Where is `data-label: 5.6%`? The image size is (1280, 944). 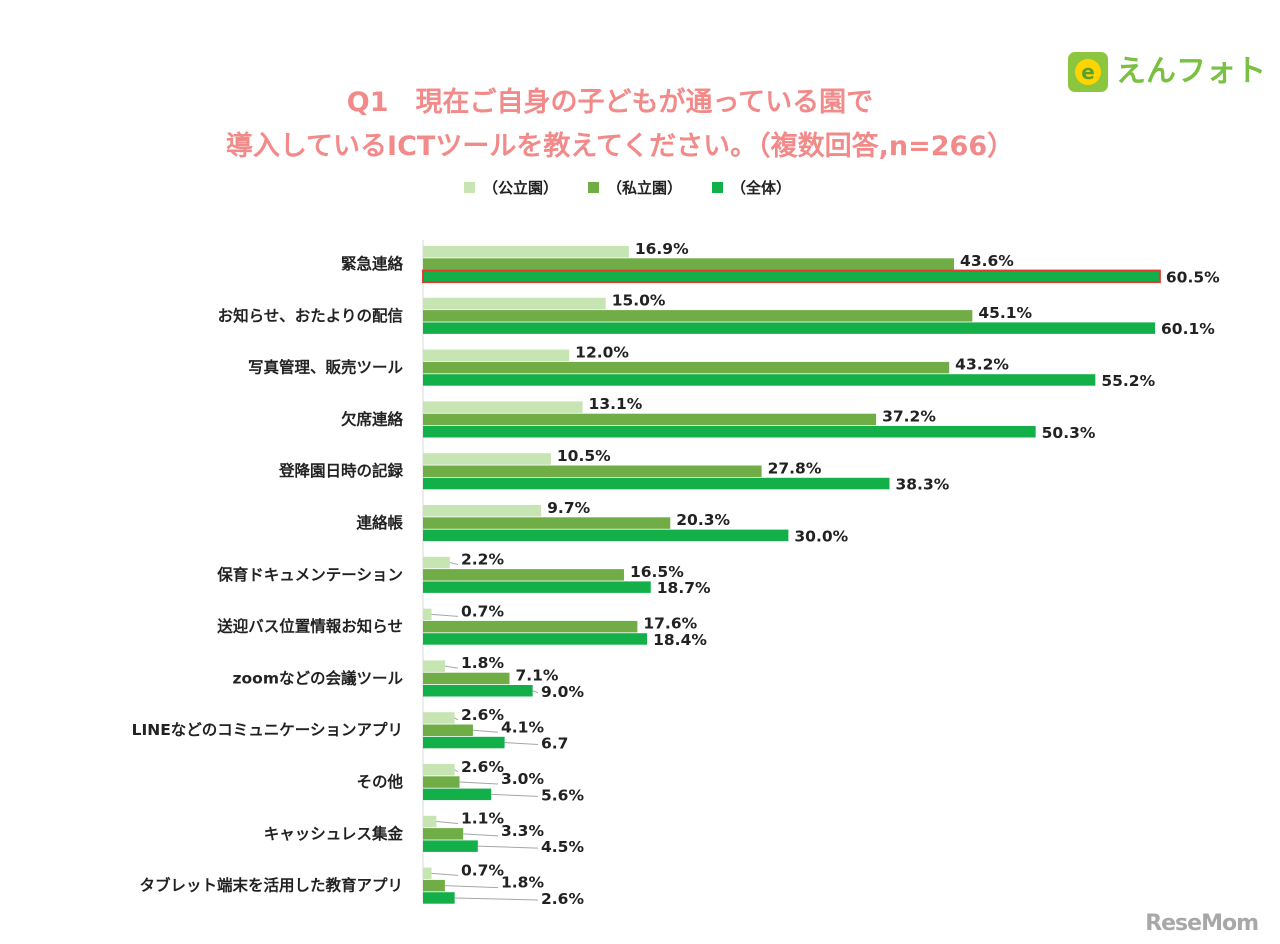
data-label: 5.6% is located at coordinates (562, 795).